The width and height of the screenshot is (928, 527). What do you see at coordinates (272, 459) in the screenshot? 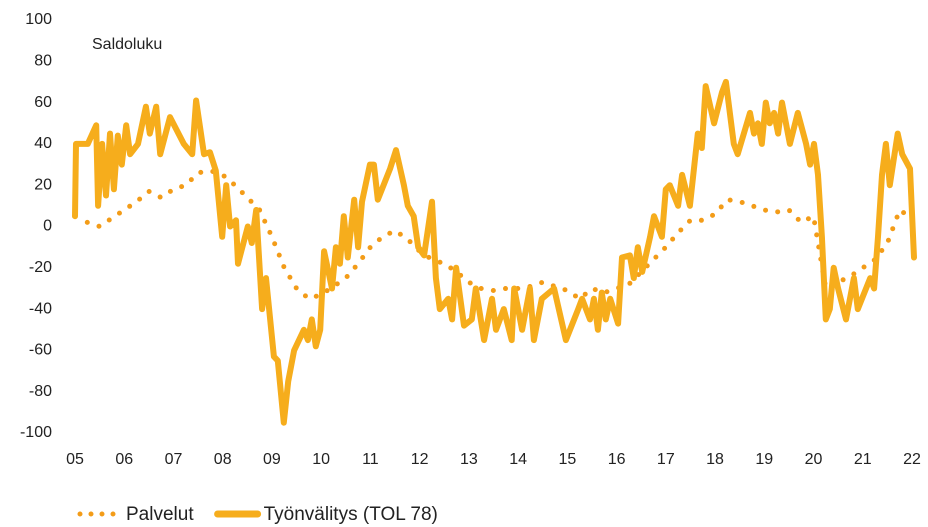
I see `x-tick-label: 09` at bounding box center [272, 459].